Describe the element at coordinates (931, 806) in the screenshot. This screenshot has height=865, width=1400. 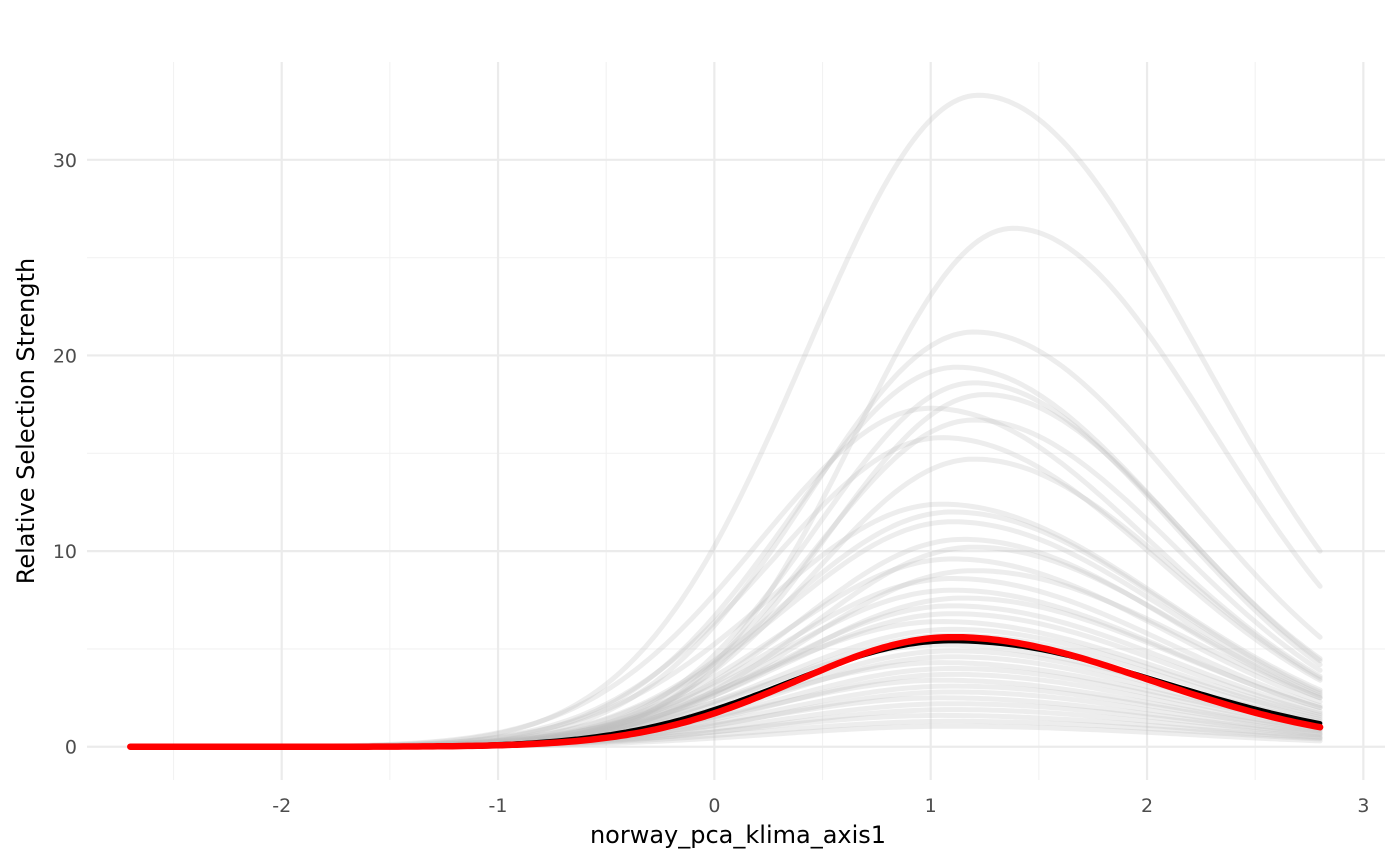
I see `x-tick-label: 1` at that location.